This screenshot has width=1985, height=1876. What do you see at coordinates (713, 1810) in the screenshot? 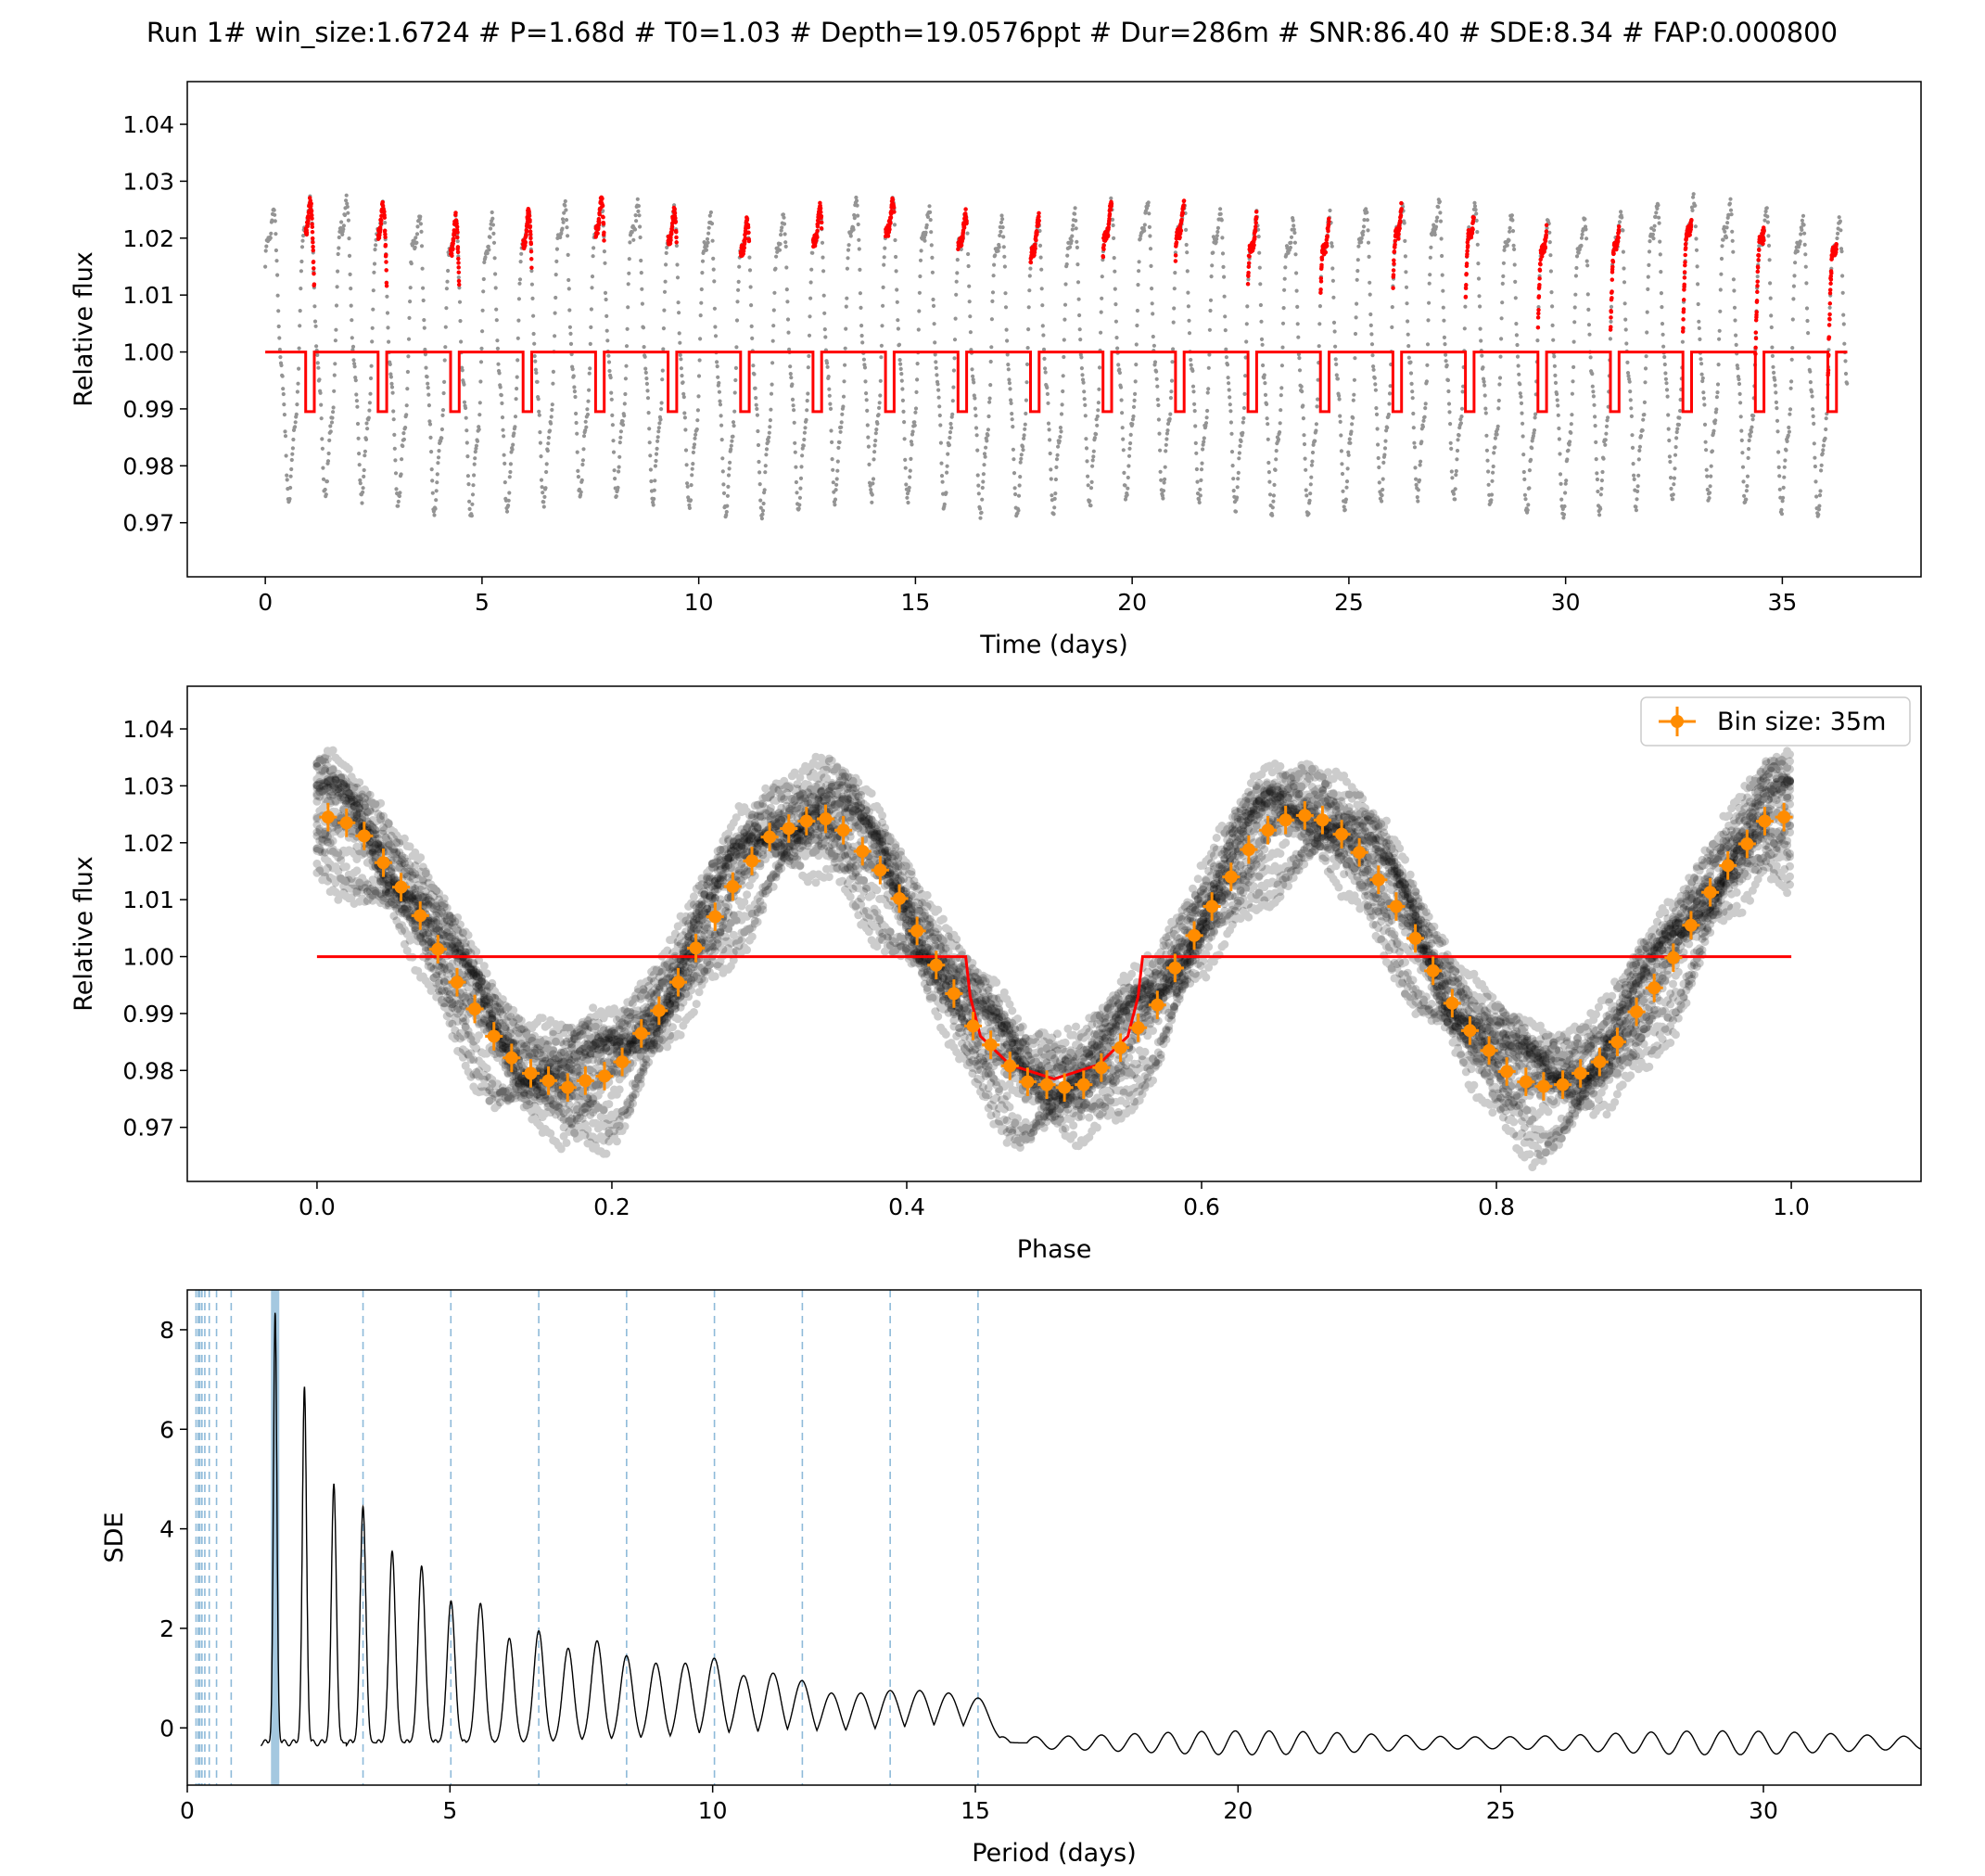
I see `x-tick-label: 10` at bounding box center [713, 1810].